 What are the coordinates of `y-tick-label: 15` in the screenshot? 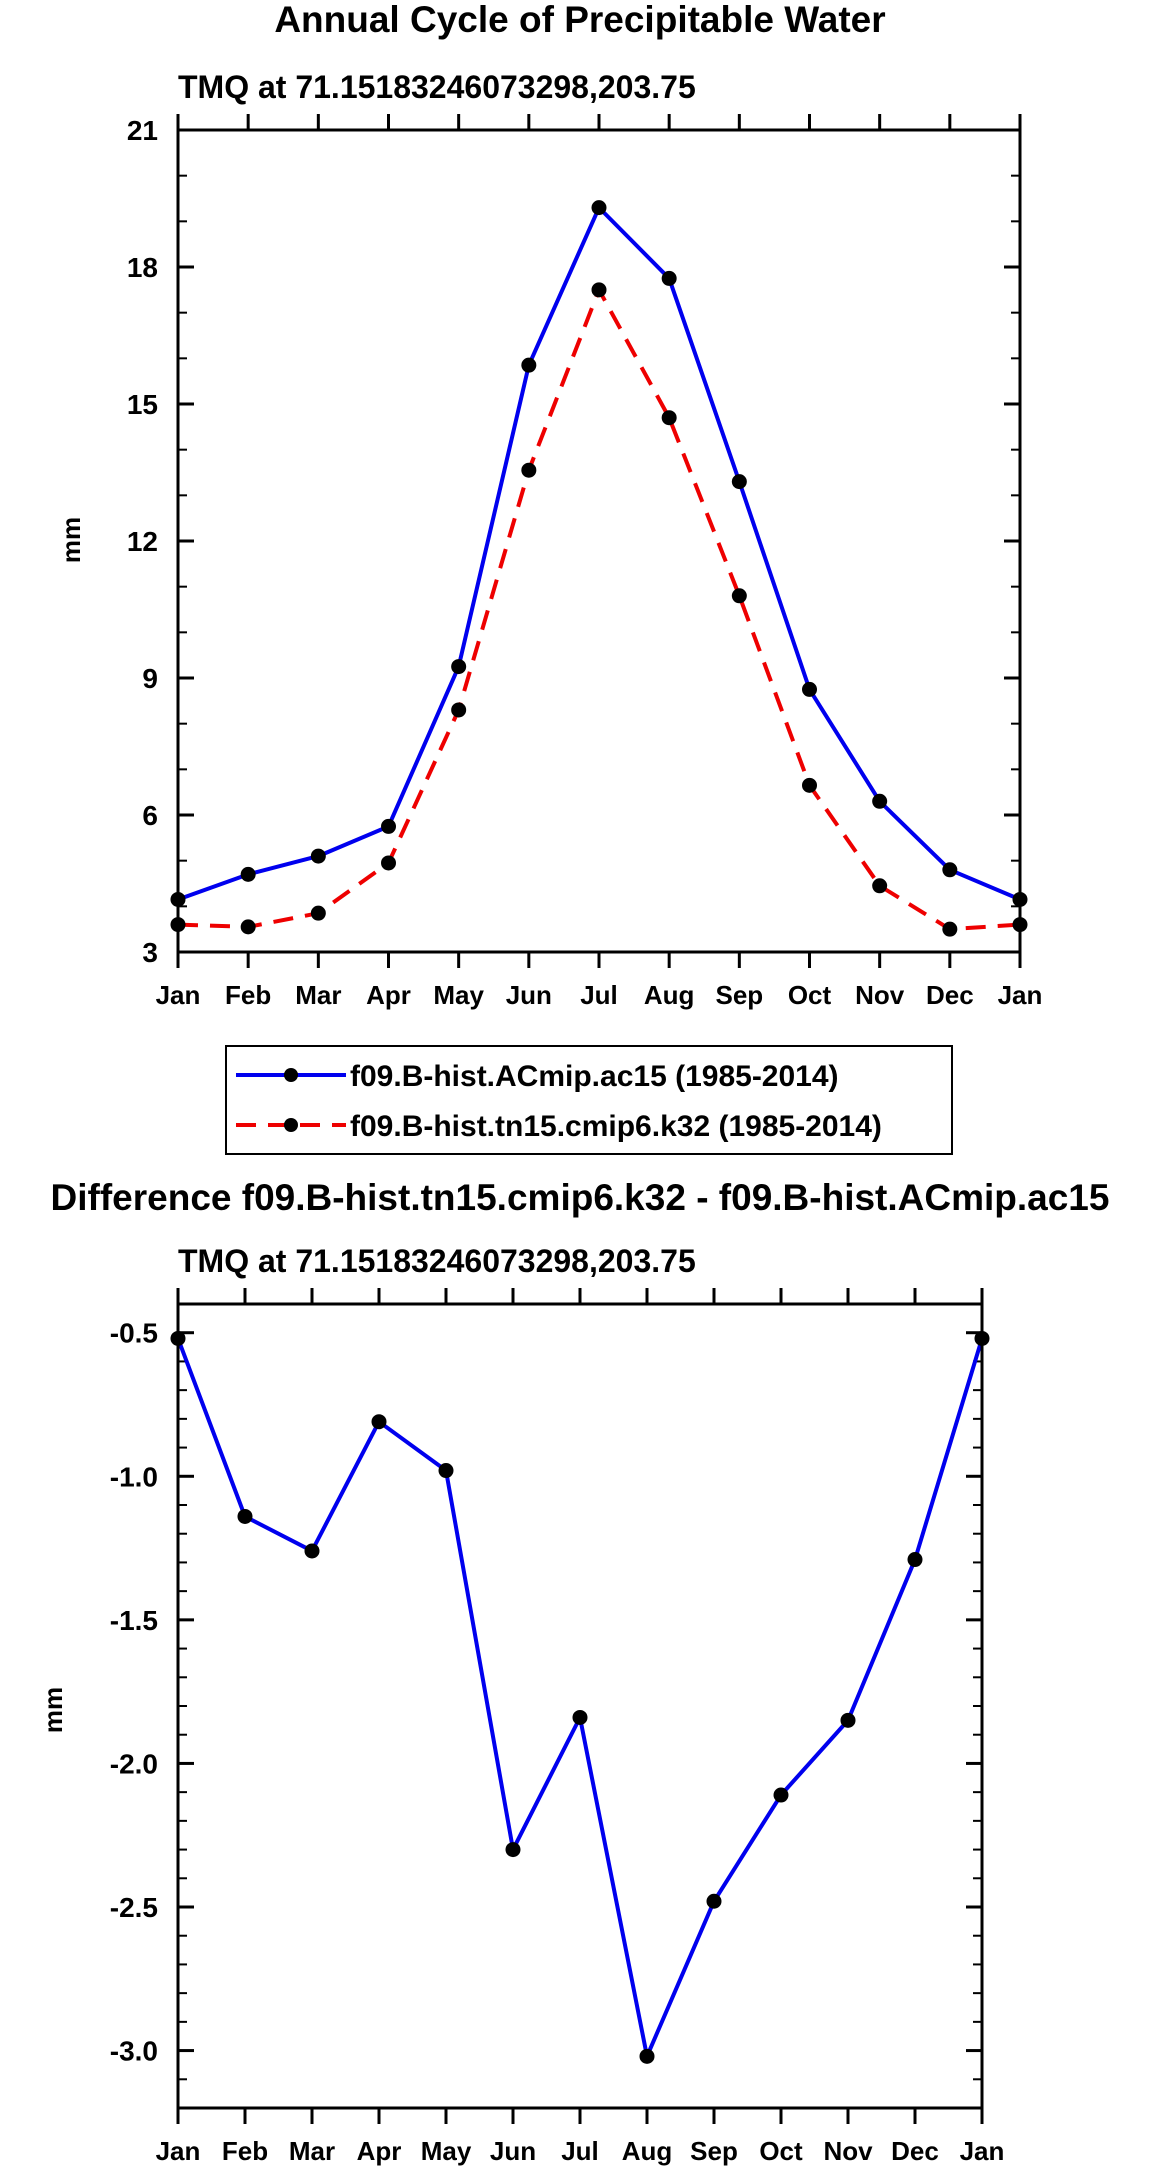 It's located at (142, 404).